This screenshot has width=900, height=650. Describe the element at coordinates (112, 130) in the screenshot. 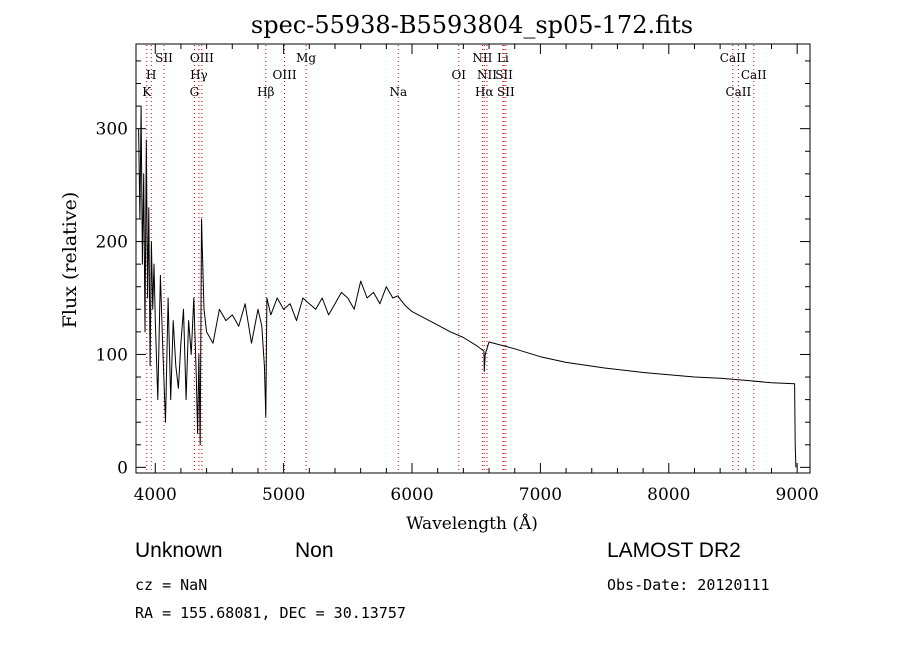

I see `y-tick-label: 300` at that location.